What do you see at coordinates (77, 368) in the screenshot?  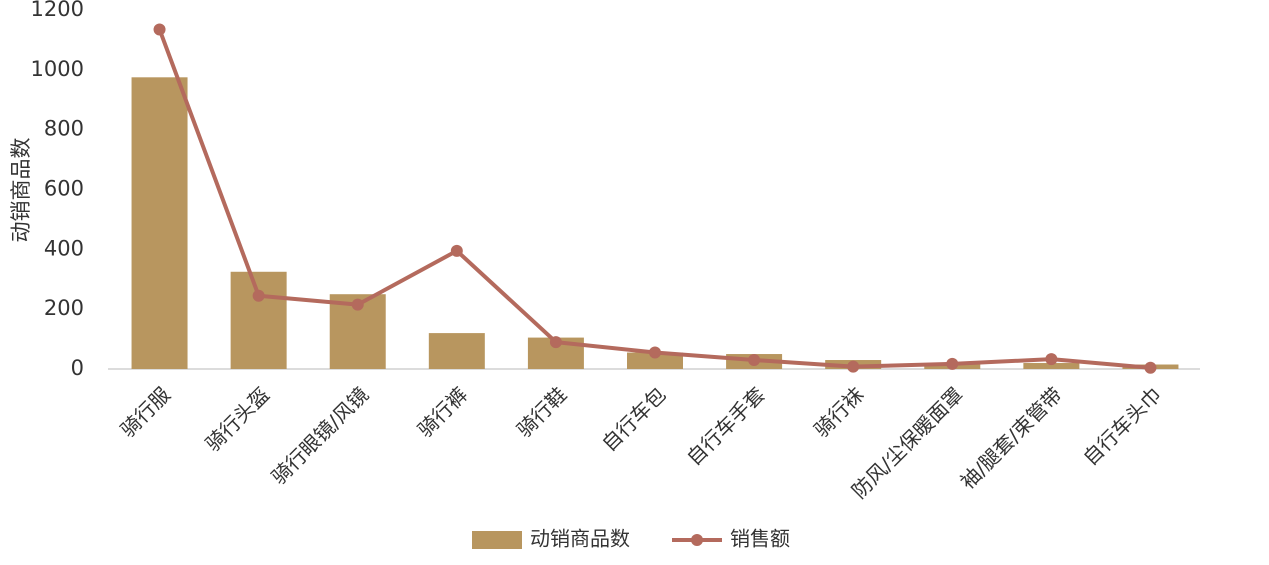 I see `y-tick-label: 0` at bounding box center [77, 368].